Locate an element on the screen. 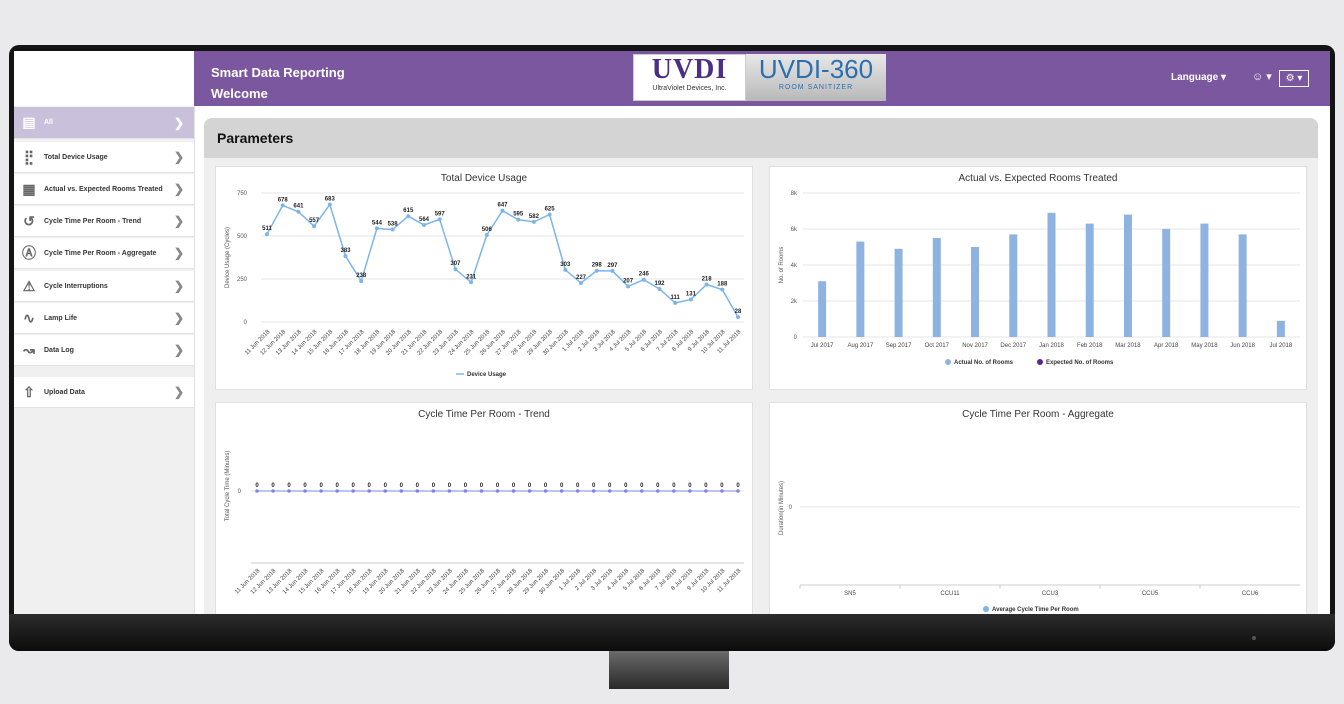  data-label: 238 is located at coordinates (361, 276).